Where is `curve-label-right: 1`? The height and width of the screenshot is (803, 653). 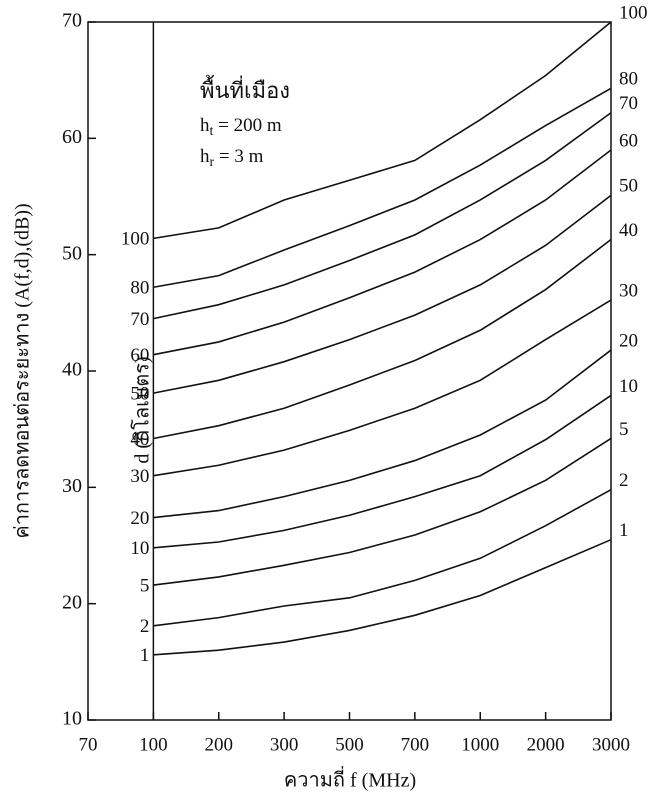
curve-label-right: 1 is located at coordinates (624, 530).